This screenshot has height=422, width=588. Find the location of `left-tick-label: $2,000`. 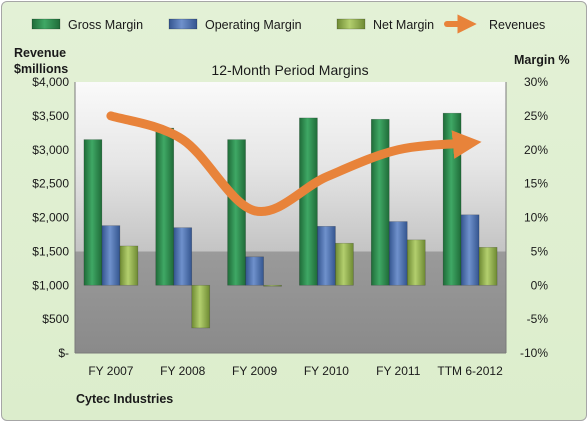

left-tick-label: $2,000 is located at coordinates (50, 218).